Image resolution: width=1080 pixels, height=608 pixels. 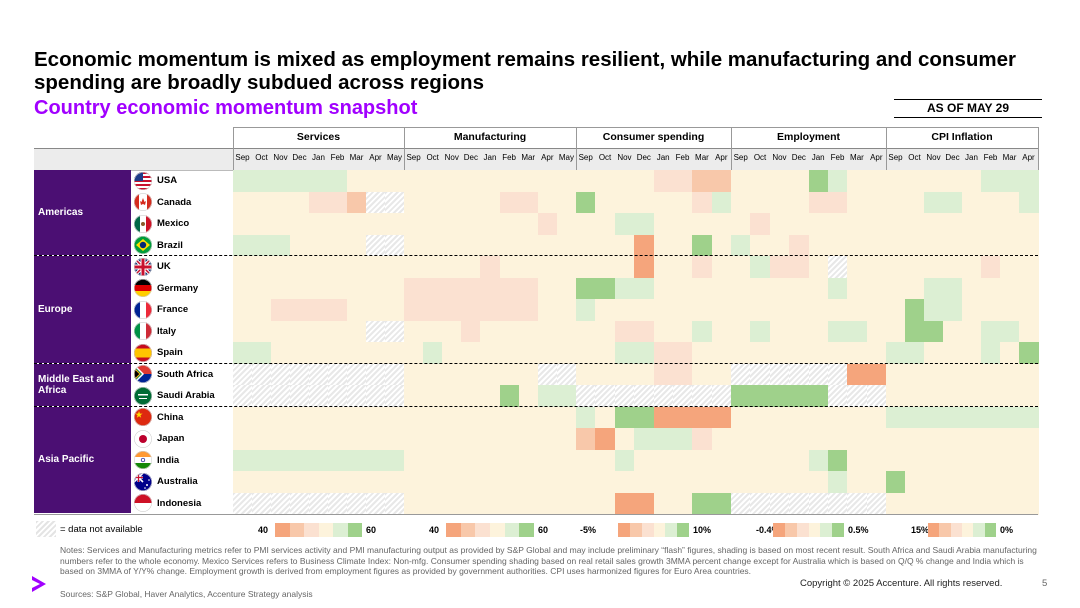 I want to click on month-header: Dec, so click(x=470, y=157).